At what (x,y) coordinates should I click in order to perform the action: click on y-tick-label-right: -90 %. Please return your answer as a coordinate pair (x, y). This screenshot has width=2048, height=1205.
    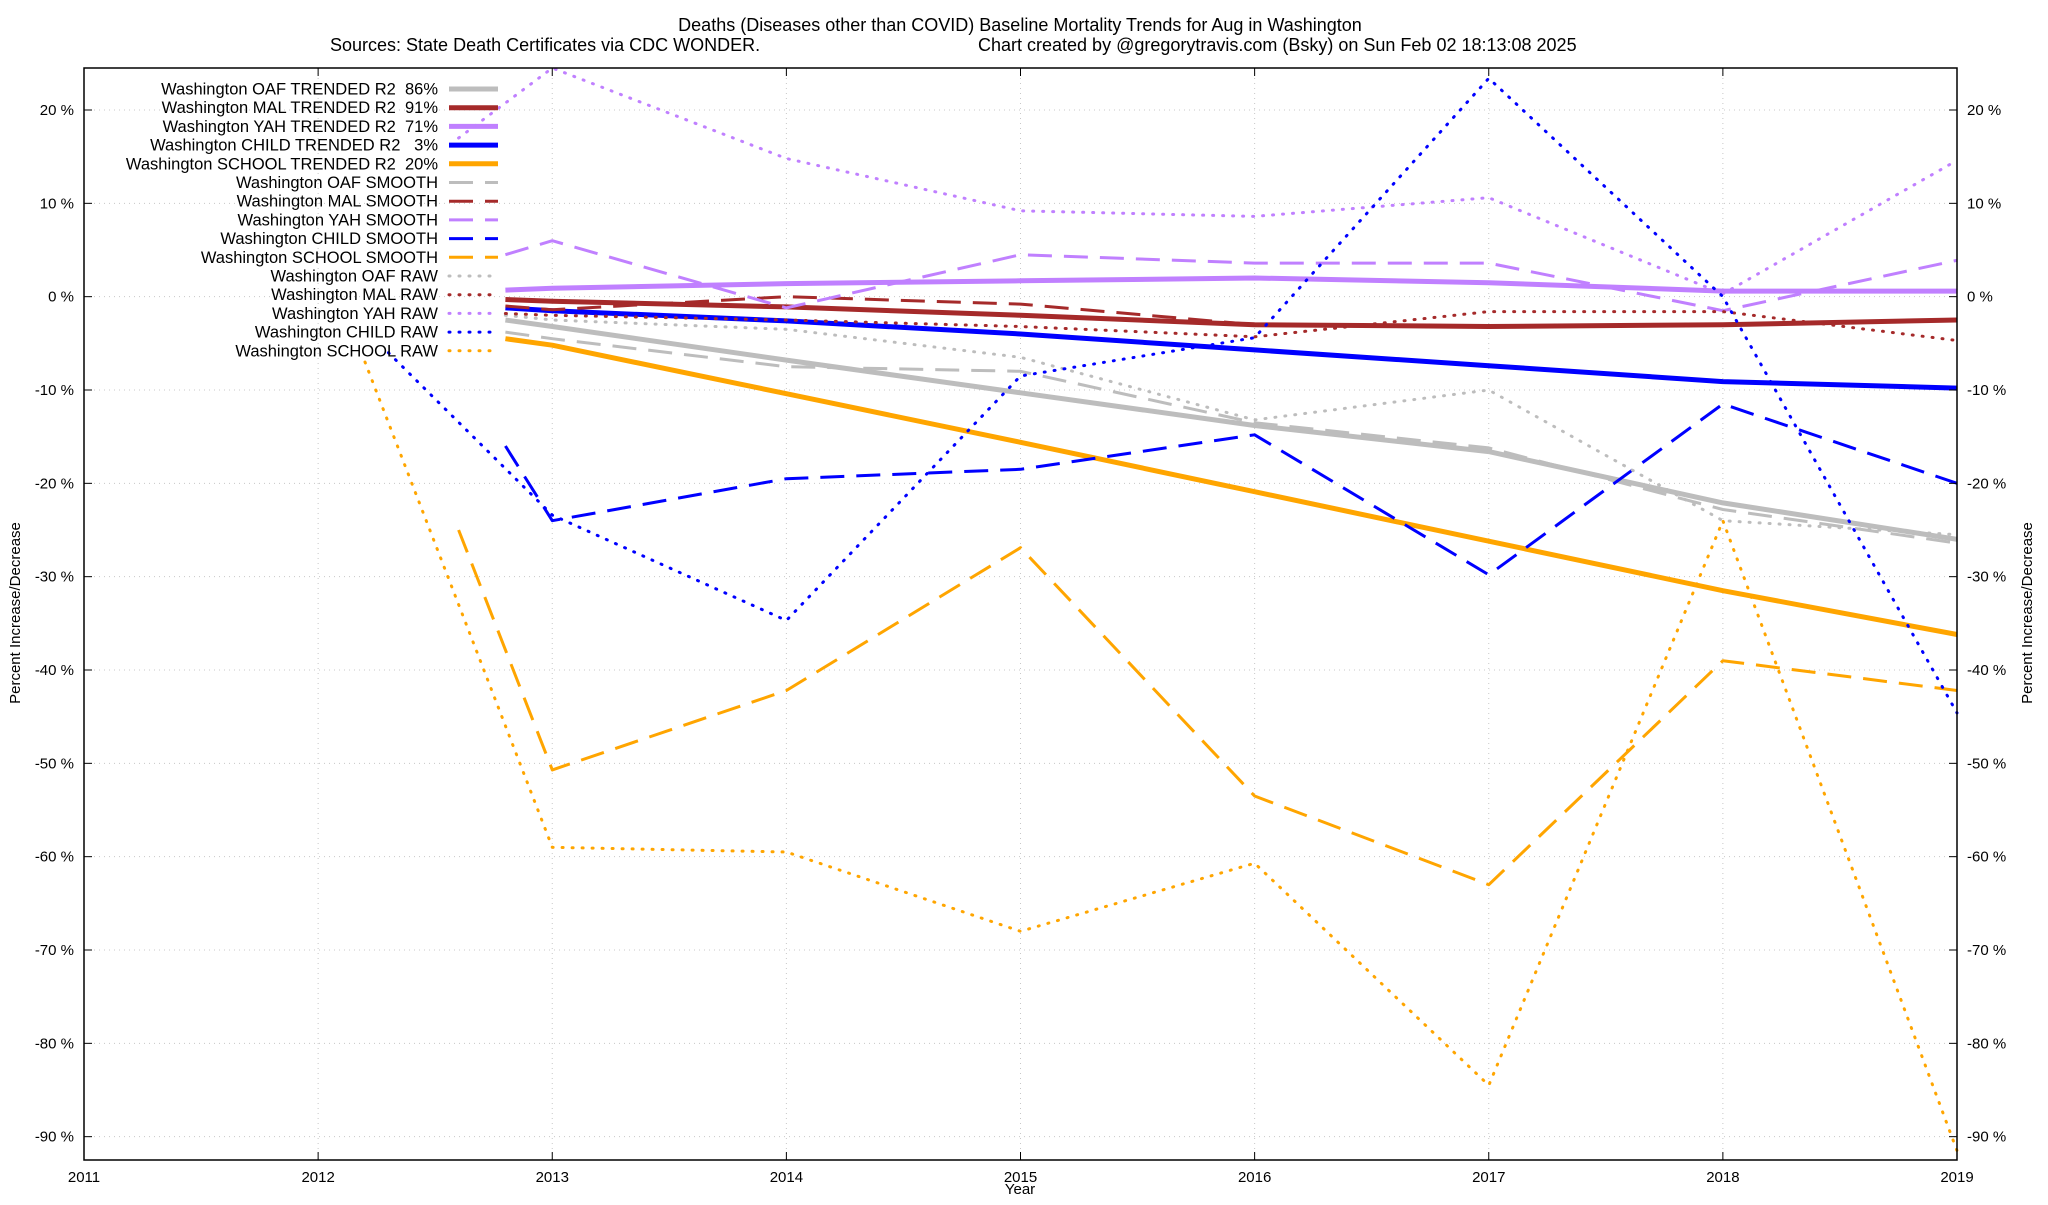
    Looking at the image, I should click on (1986, 1137).